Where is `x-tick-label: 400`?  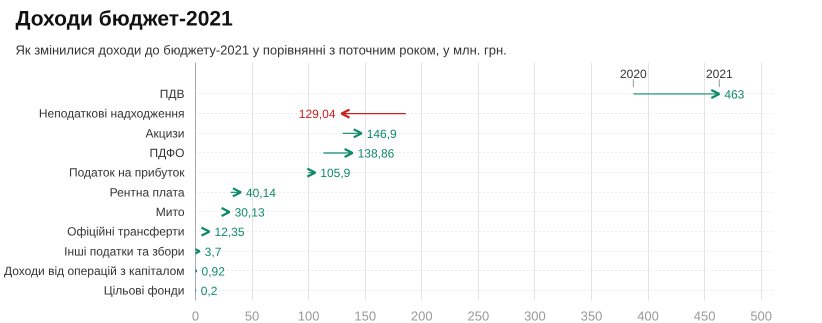 x-tick-label: 400 is located at coordinates (648, 315).